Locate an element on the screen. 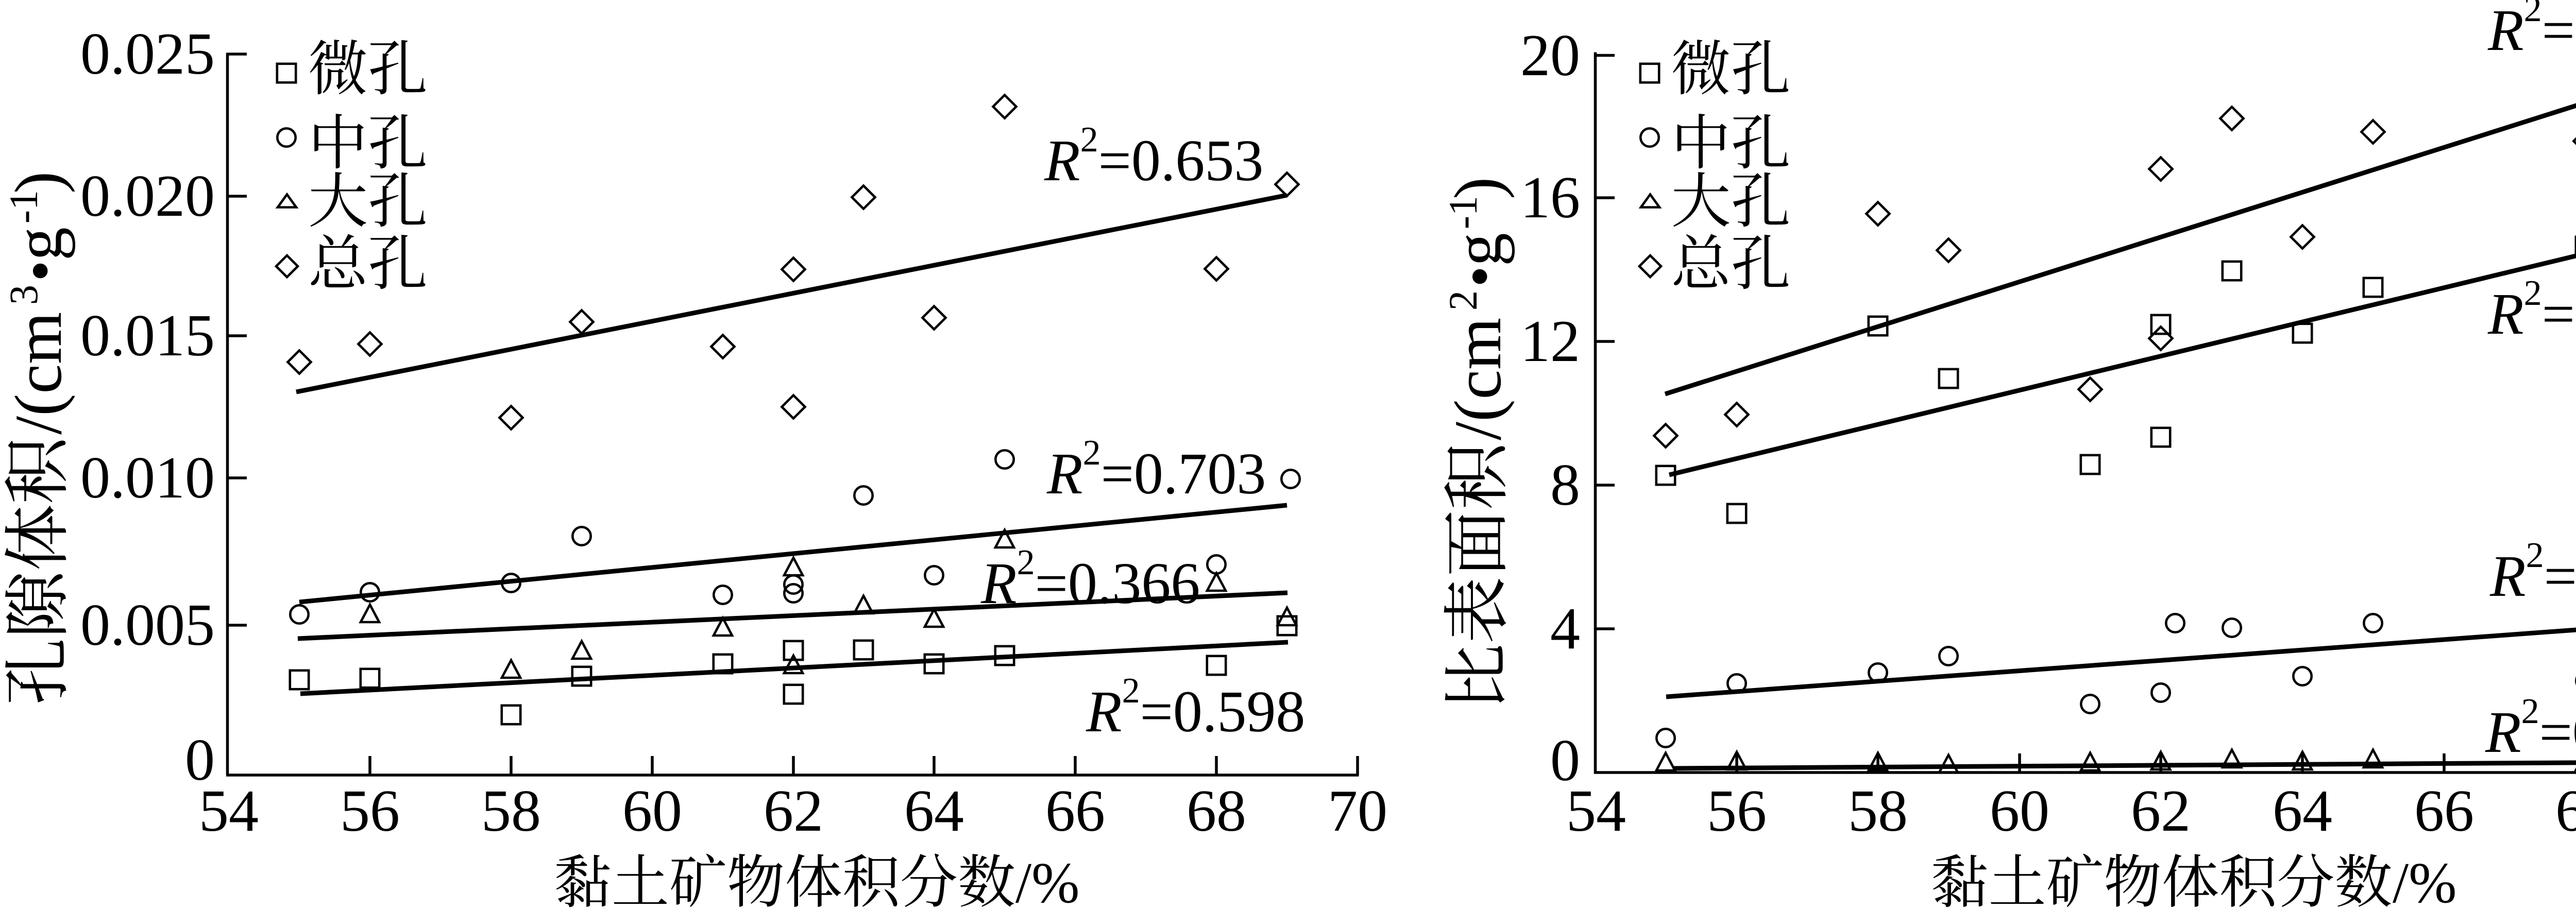  svg-text: R2=0.307 is located at coordinates (2530, 728).